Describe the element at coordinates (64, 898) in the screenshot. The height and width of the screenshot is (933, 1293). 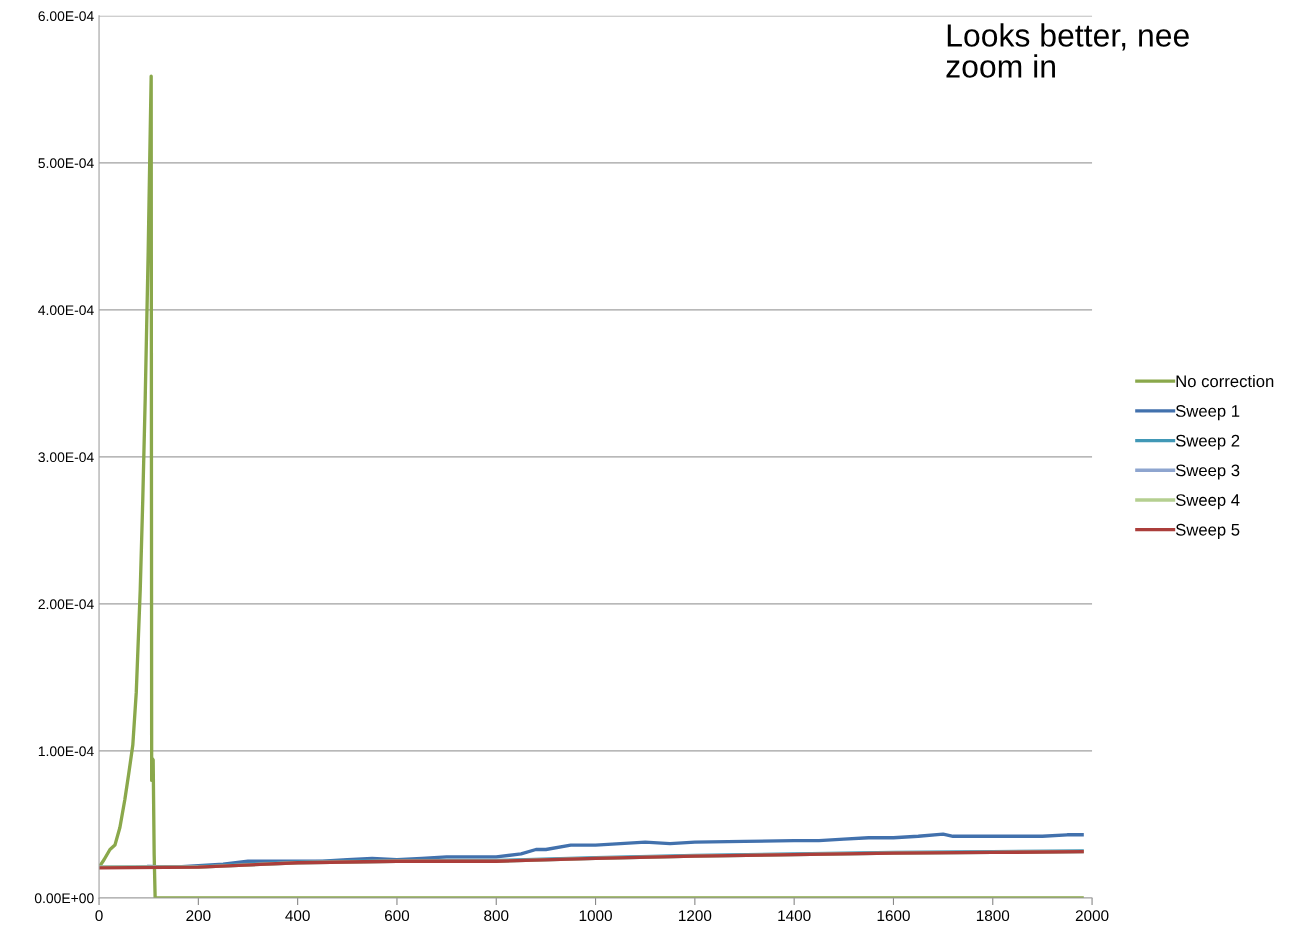
I see `y-tick-label: 0.00E+00` at that location.